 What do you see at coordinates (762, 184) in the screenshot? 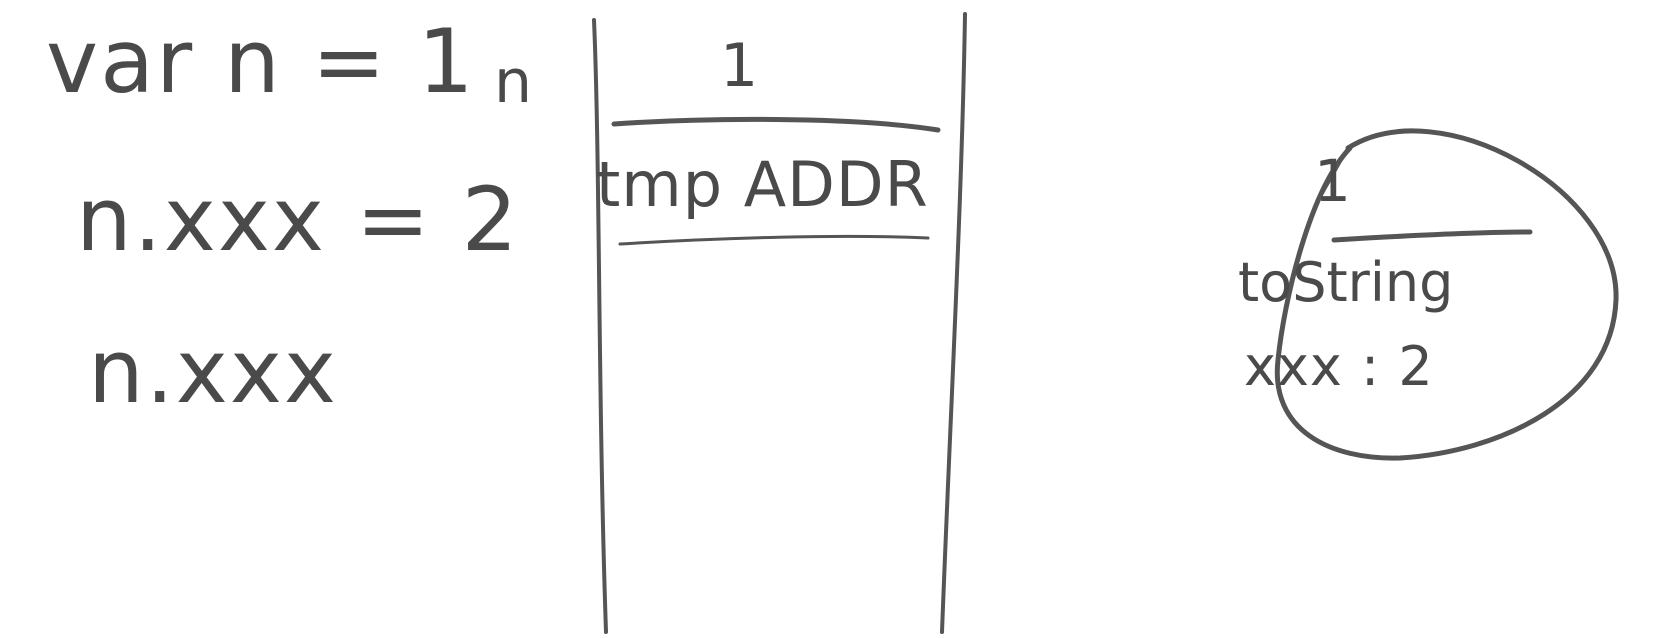
I see `stack-temp-address-entry: tmp ADDR` at bounding box center [762, 184].